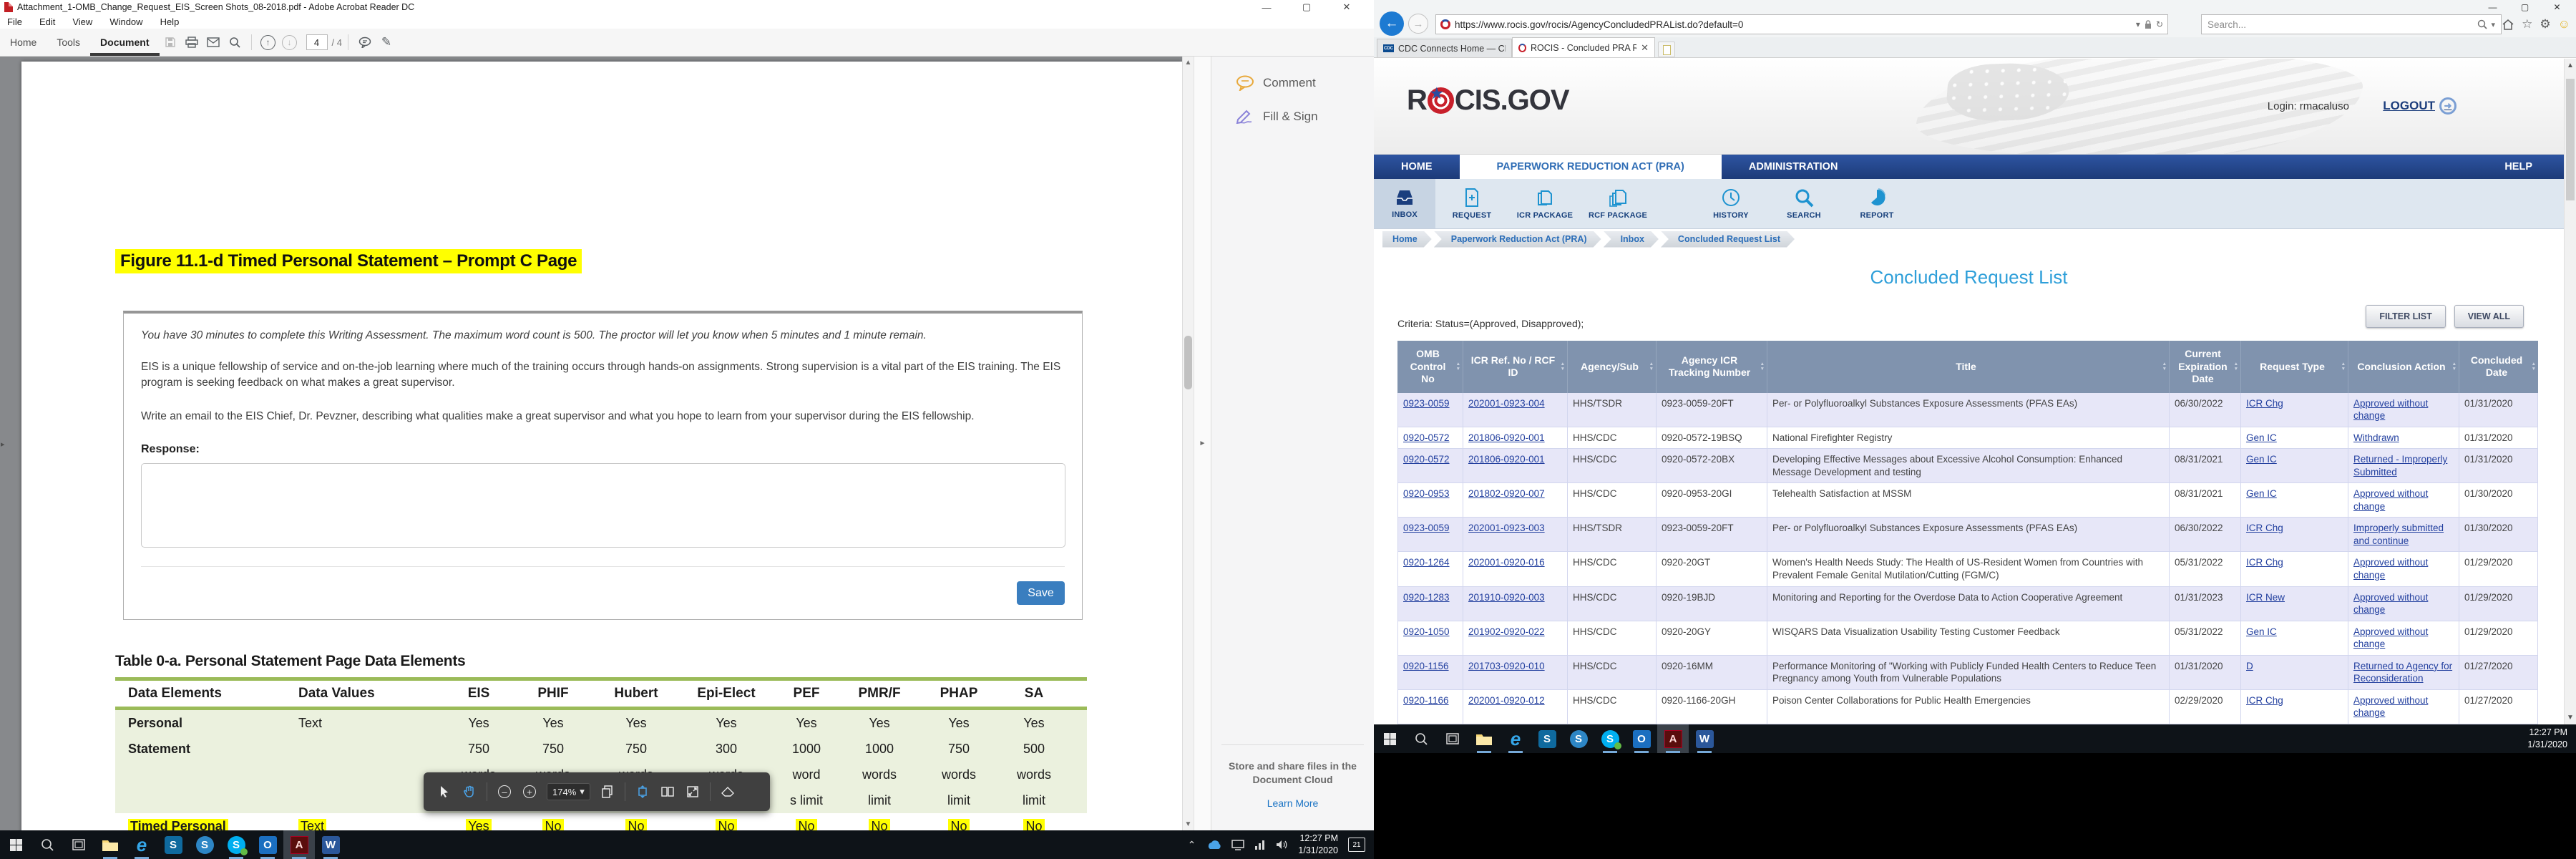  What do you see at coordinates (1506, 437) in the screenshot?
I see `table-link: 201806-0920-001` at bounding box center [1506, 437].